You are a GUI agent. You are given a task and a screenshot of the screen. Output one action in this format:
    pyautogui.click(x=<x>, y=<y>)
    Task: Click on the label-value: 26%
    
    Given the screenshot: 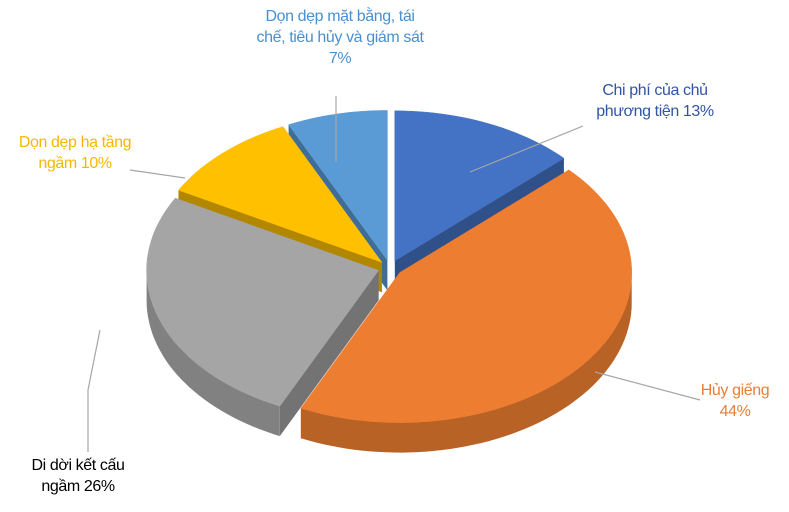 What is the action you would take?
    pyautogui.click(x=99, y=486)
    